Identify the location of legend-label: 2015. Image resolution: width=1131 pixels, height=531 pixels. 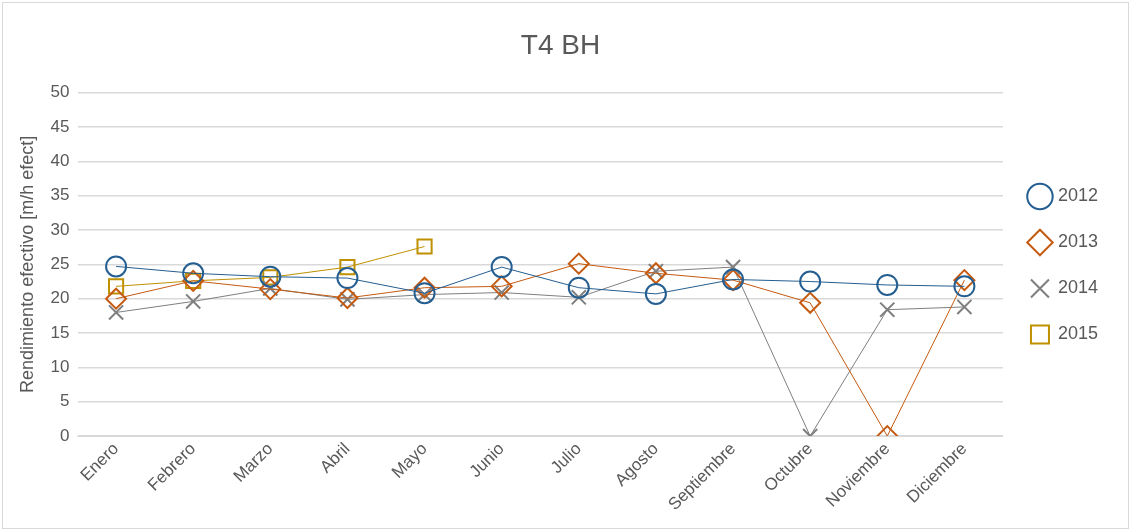
(1077, 333).